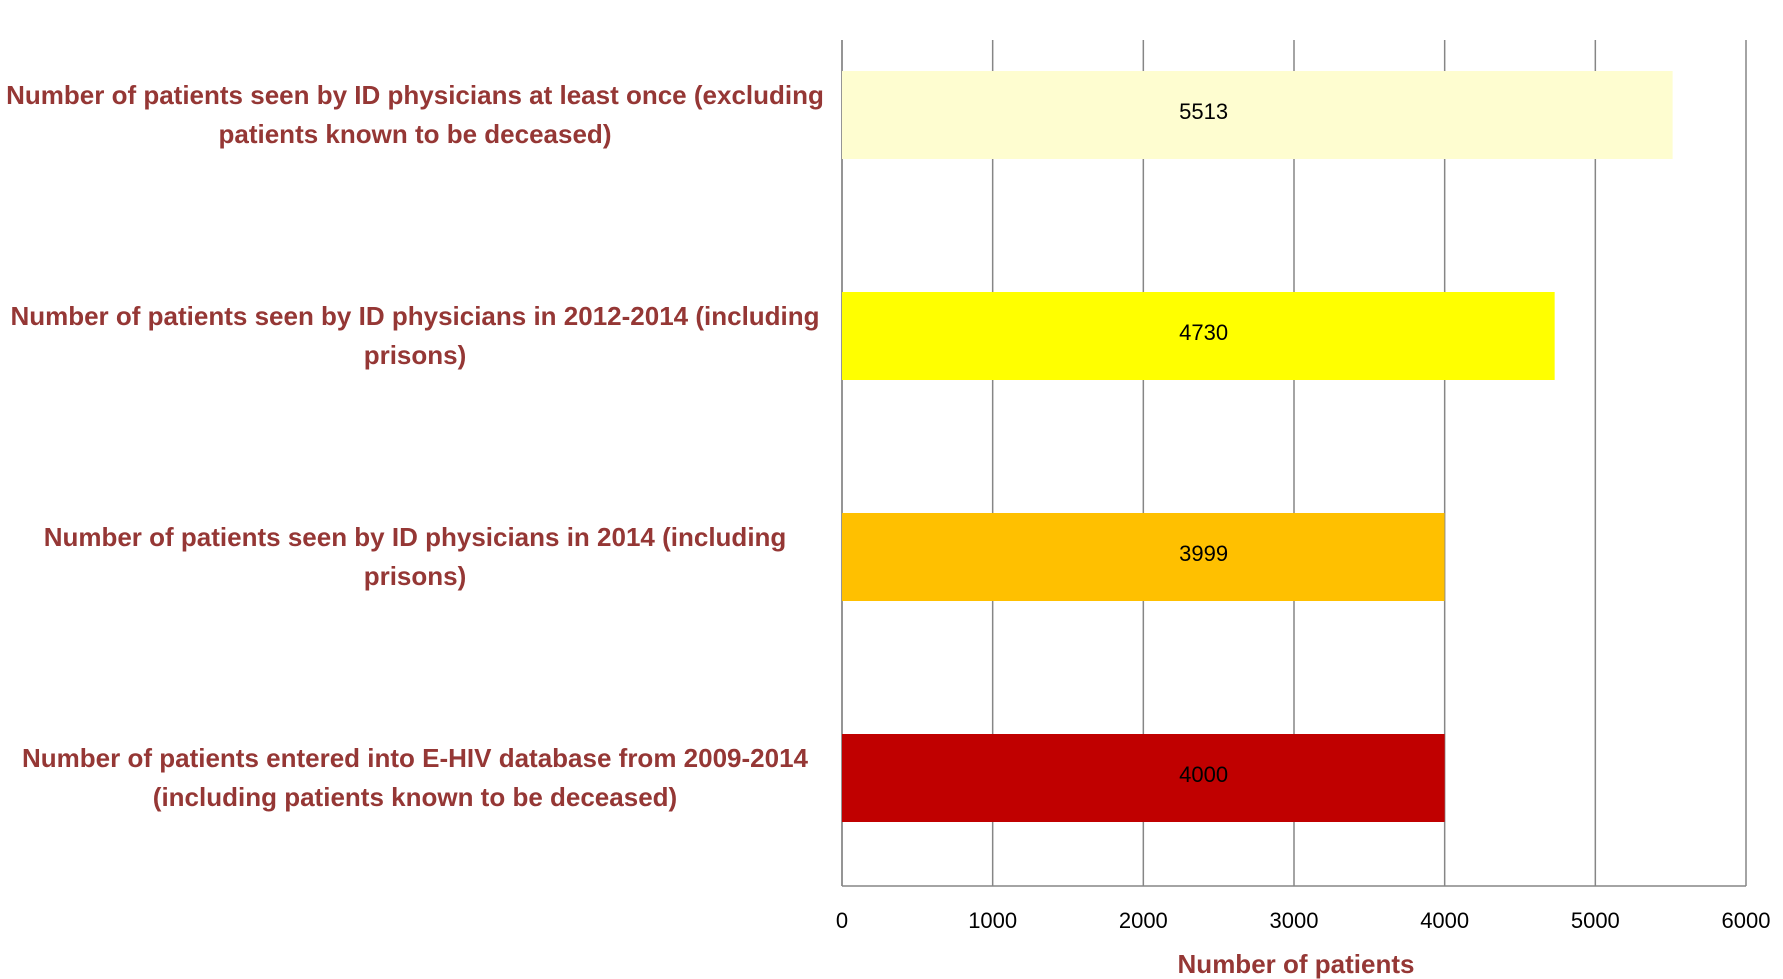 This screenshot has height=979, width=1783. What do you see at coordinates (1444, 920) in the screenshot?
I see `x-tick-label: 4000` at bounding box center [1444, 920].